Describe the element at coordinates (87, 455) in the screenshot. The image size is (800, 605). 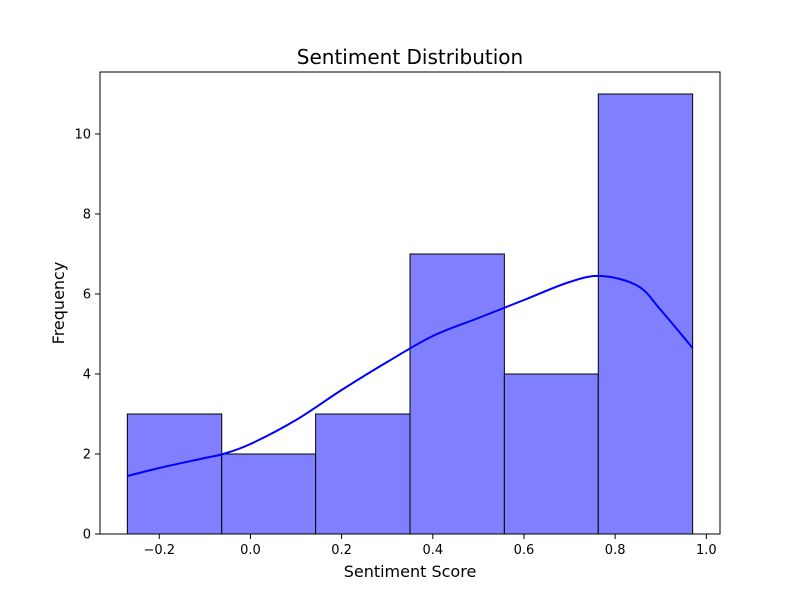
I see `y-tick-label: 2` at that location.